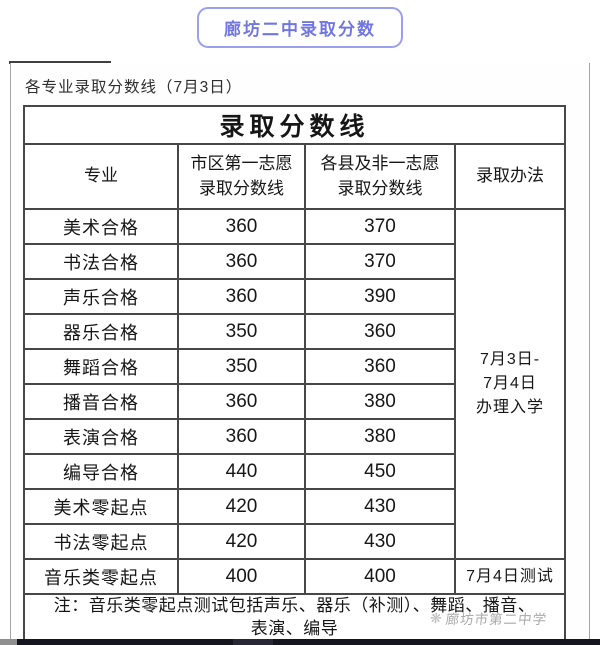 The image size is (600, 645). I want to click on method-test-cell: 7月4日测试, so click(510, 576).